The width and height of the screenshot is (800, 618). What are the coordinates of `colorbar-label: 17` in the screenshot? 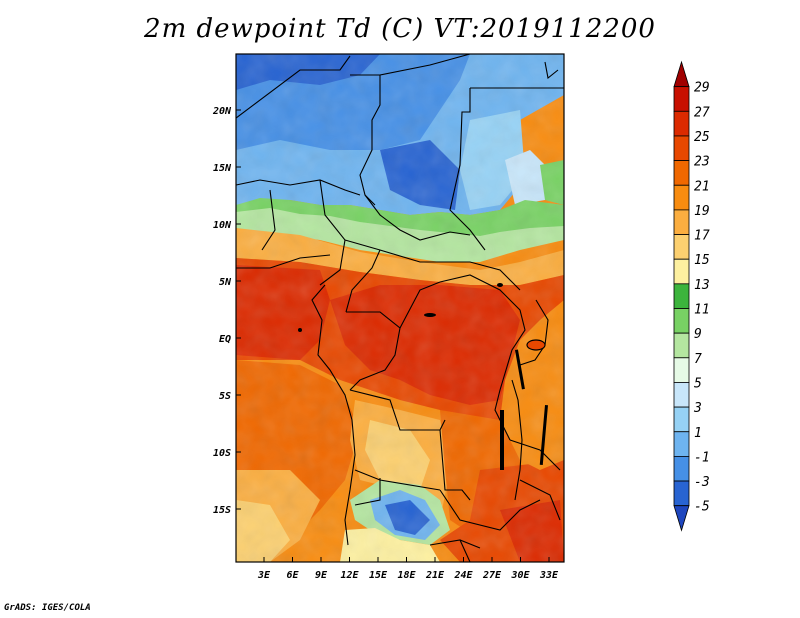 It's located at (702, 236).